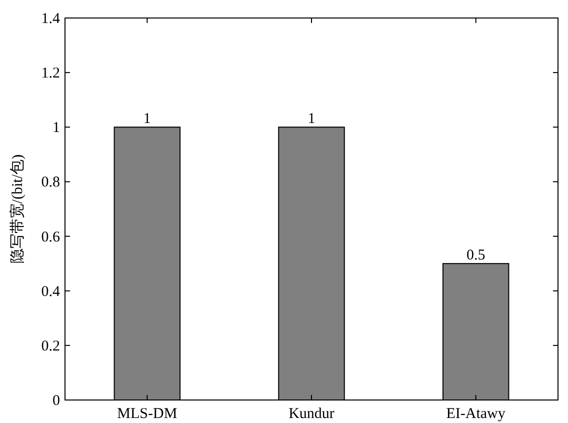 The image size is (568, 423). I want to click on y-tick-label: 1.2, so click(50, 74).